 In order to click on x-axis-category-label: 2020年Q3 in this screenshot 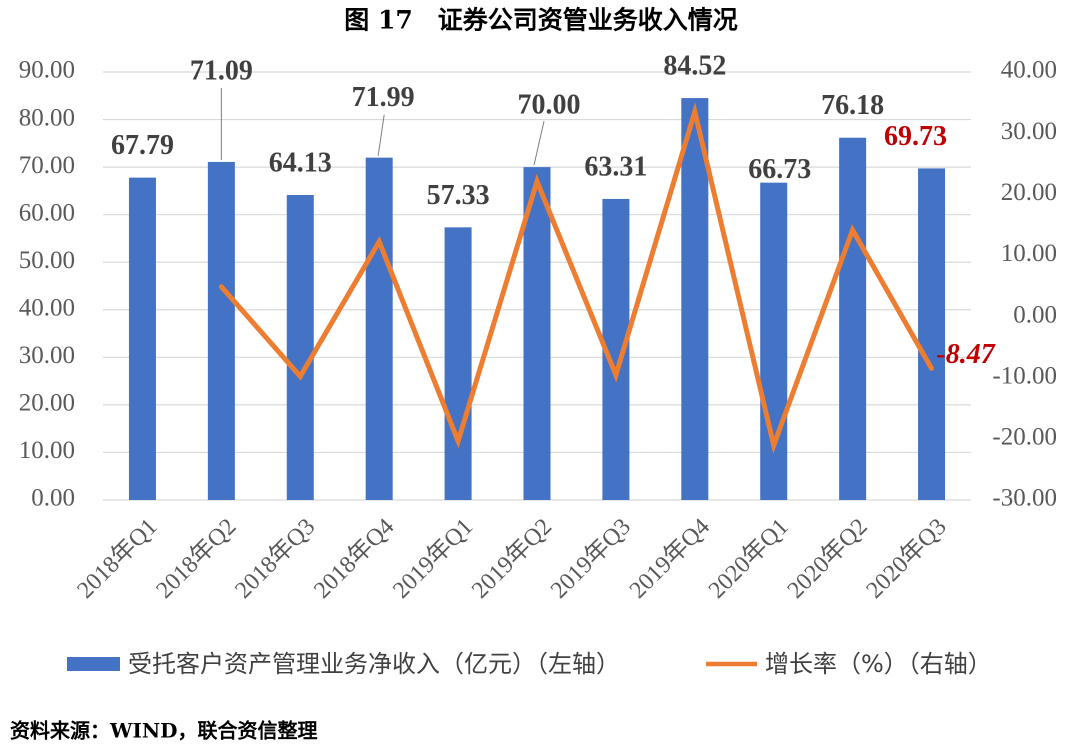, I will do `click(906, 558)`.